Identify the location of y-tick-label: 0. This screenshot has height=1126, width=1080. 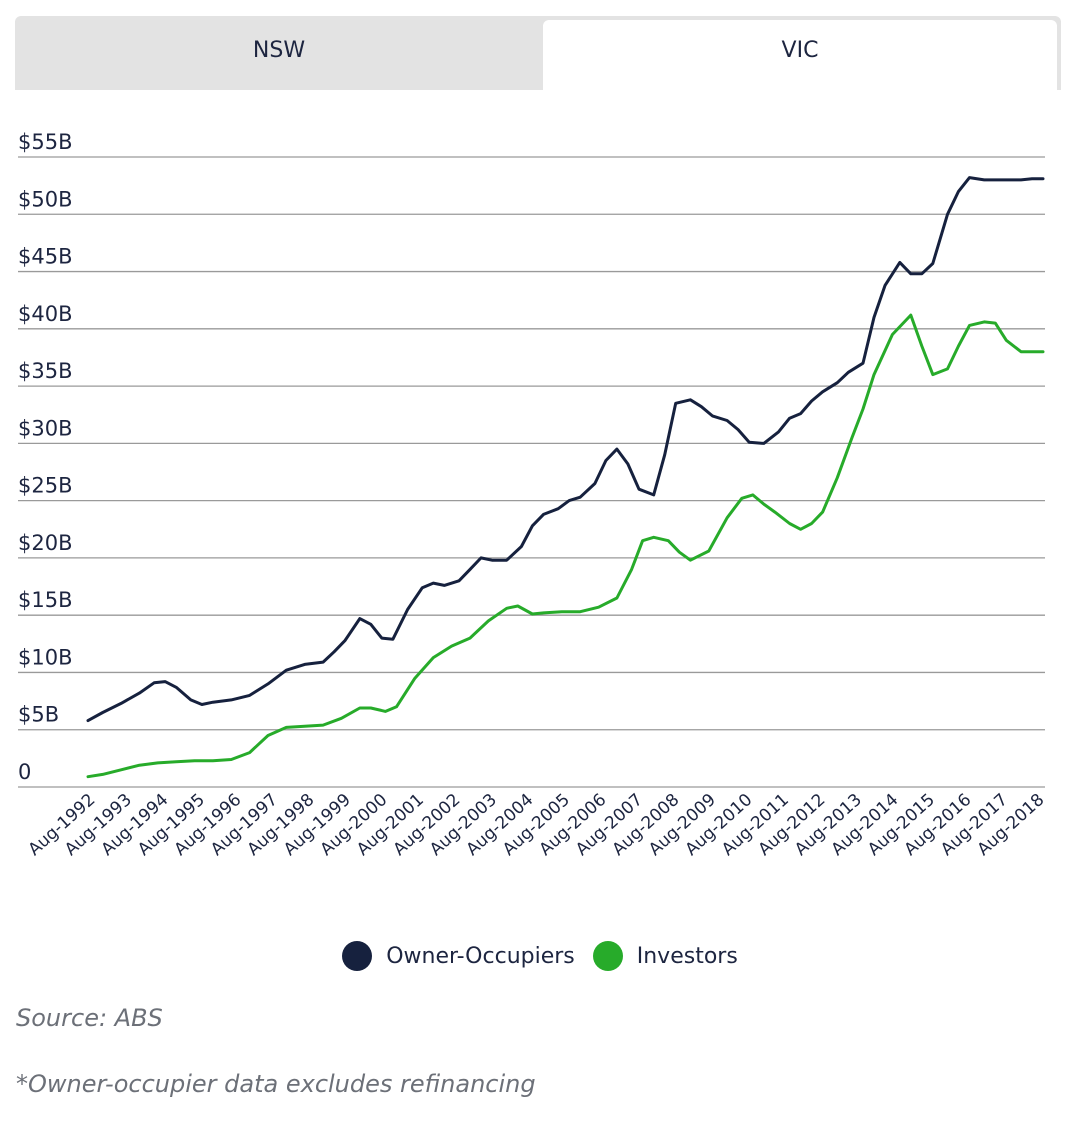
(24, 772).